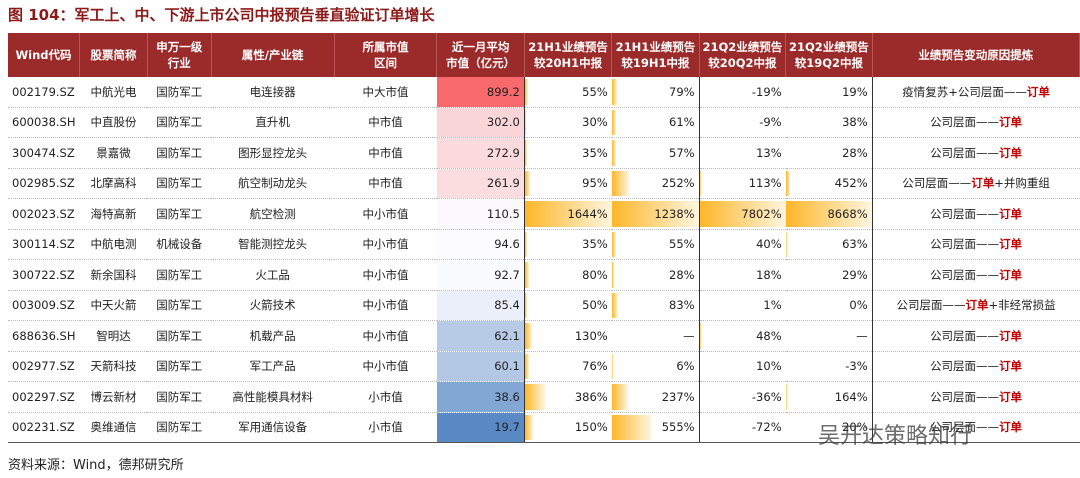  I want to click on cell-text: 48%, so click(769, 335).